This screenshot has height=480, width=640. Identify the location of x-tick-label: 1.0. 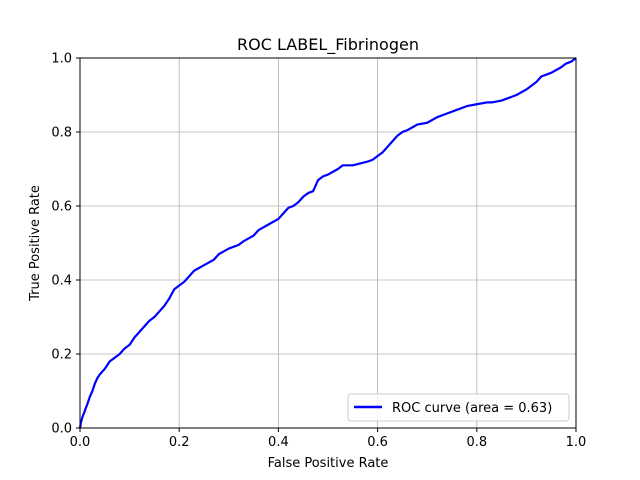
(576, 442).